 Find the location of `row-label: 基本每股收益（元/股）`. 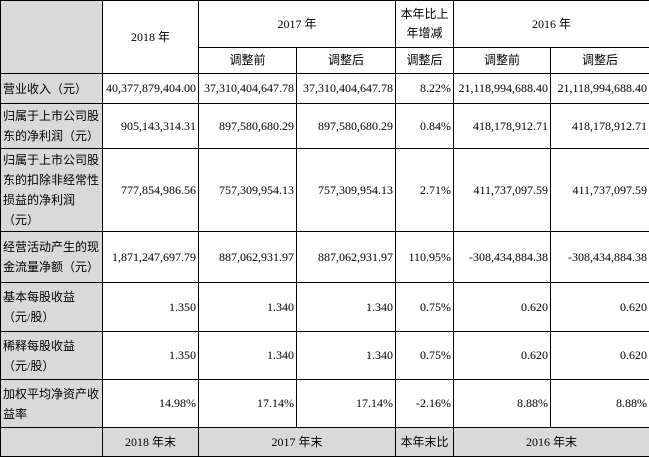

row-label: 基本每股收益（元/股） is located at coordinates (52, 307).